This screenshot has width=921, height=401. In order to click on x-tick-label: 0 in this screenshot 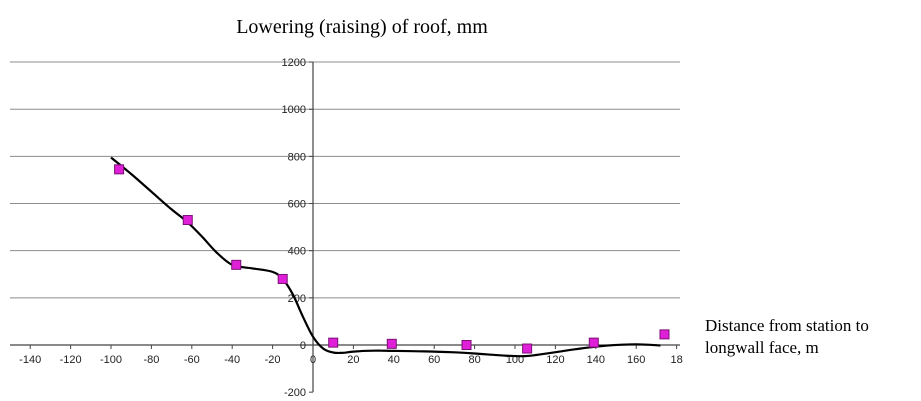, I will do `click(313, 360)`.